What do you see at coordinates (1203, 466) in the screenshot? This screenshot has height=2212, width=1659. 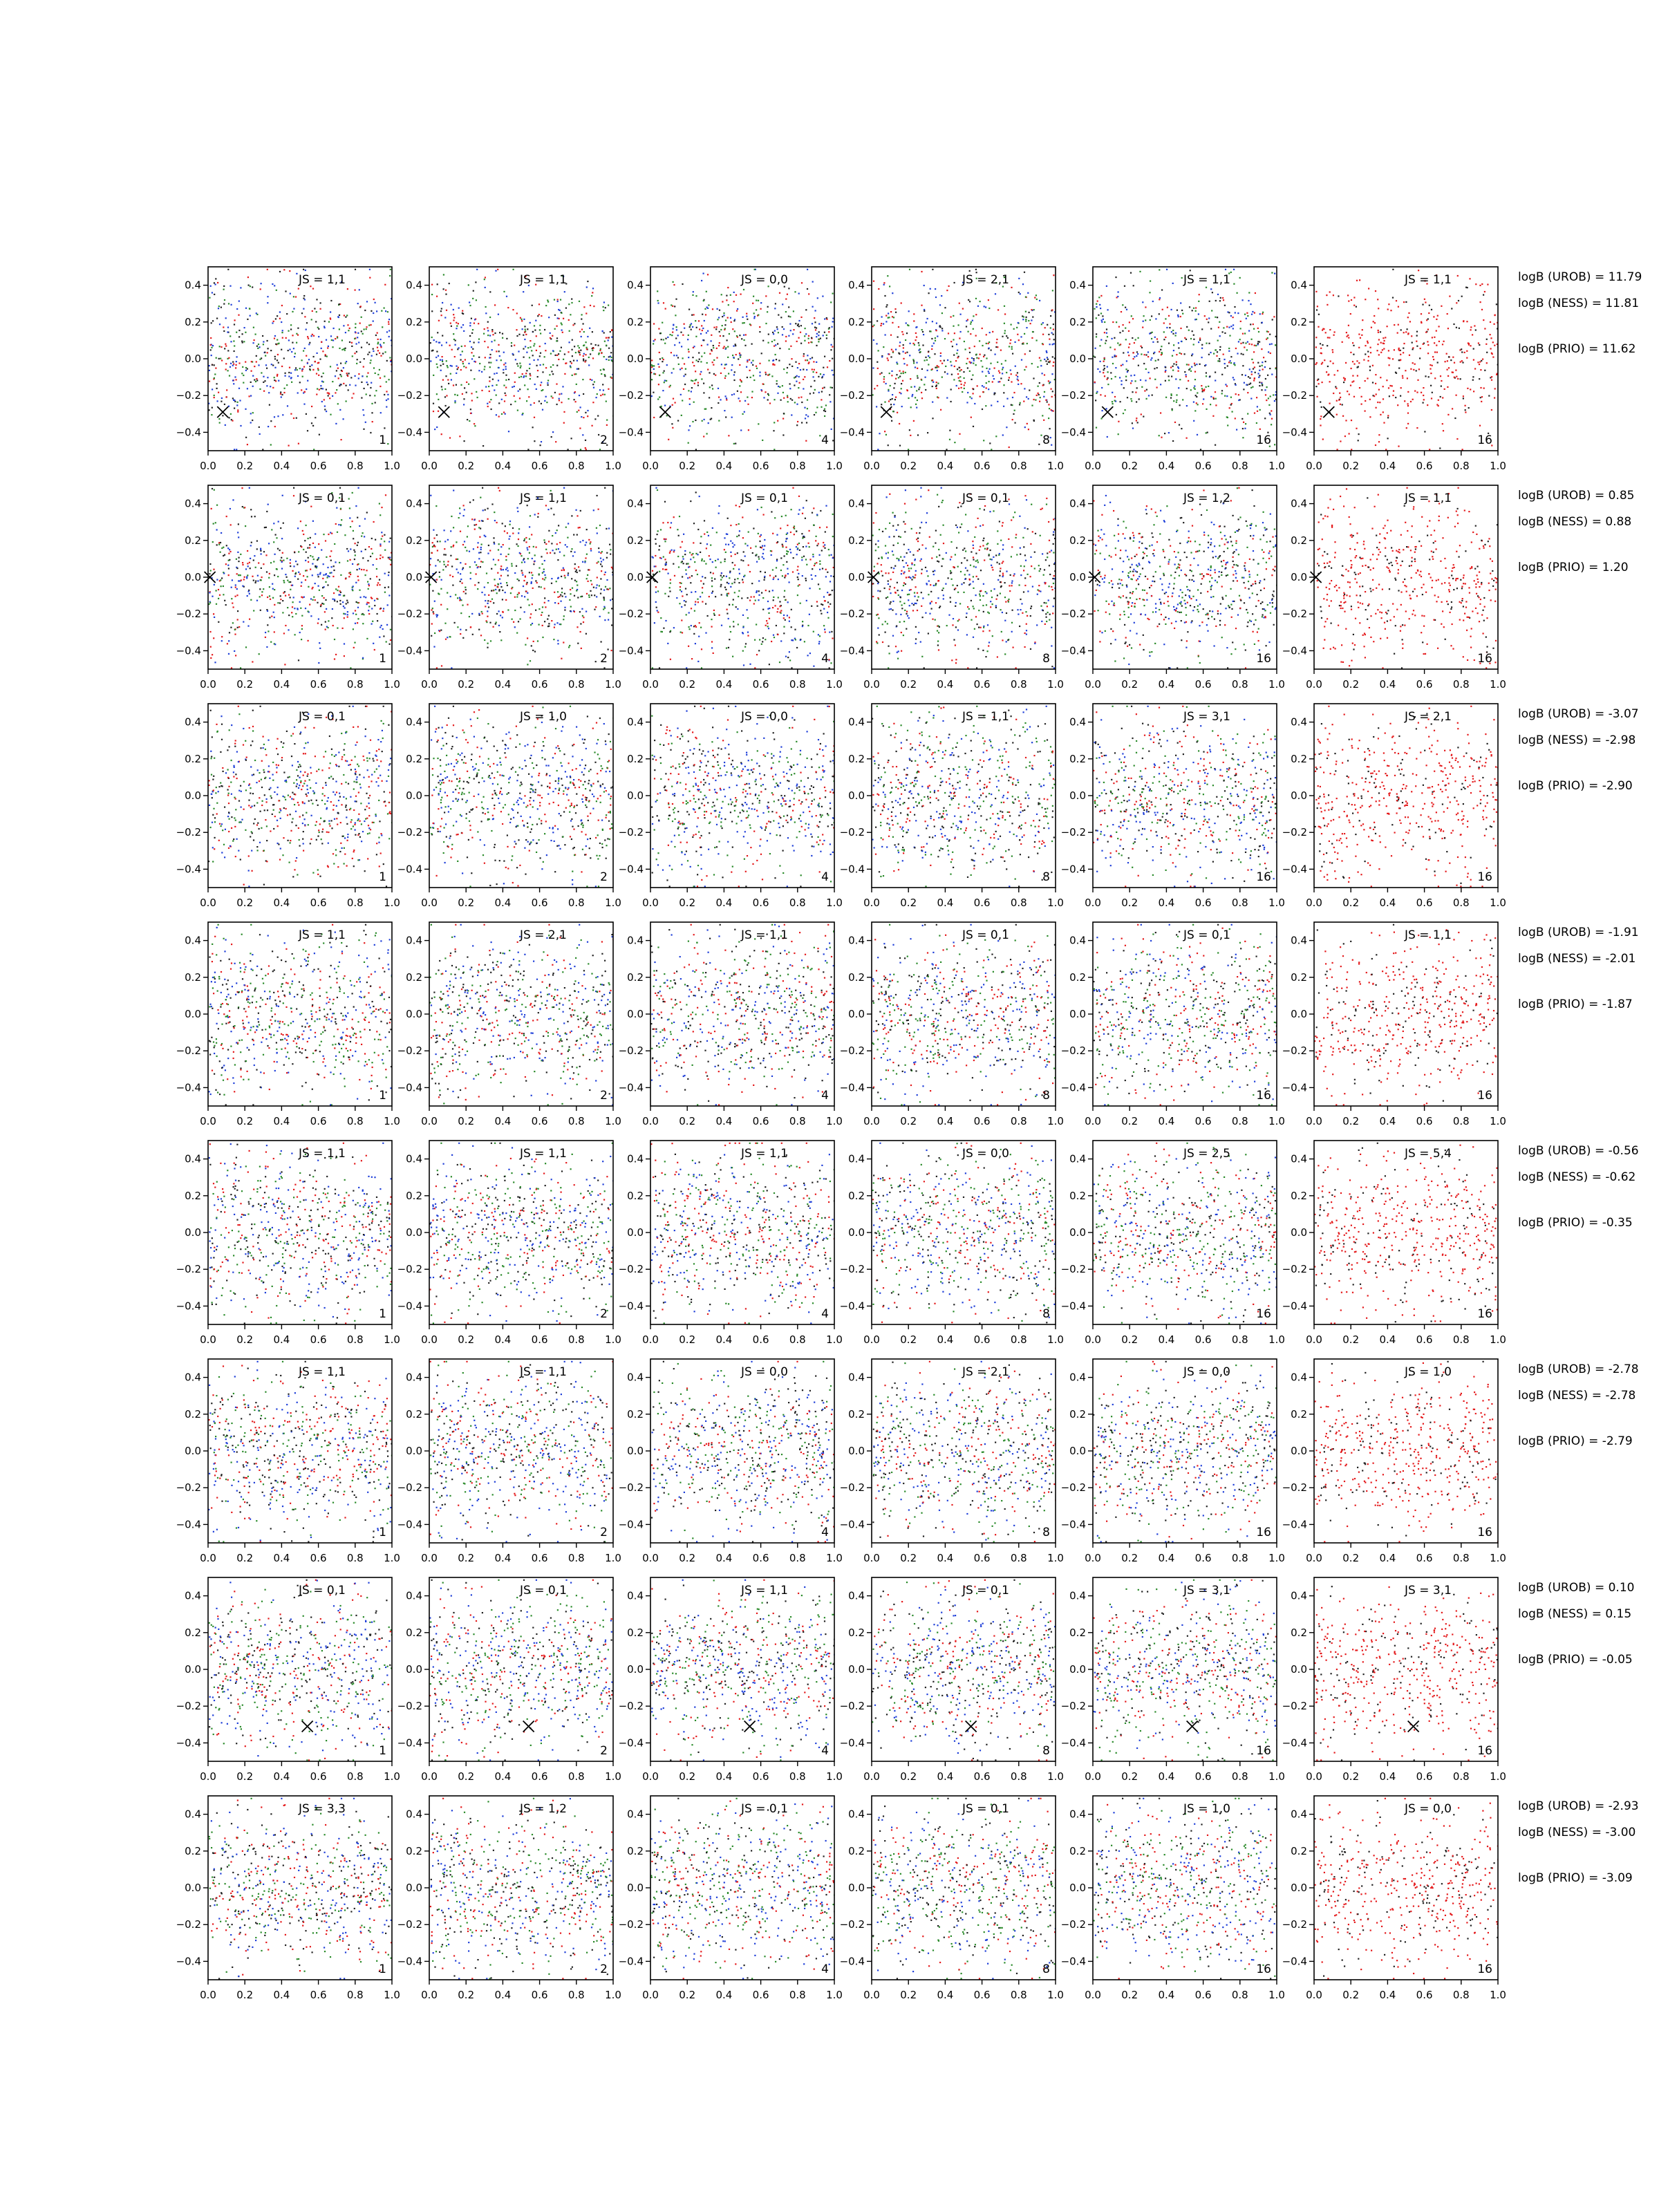 I see `x-tick-label: 0.6` at bounding box center [1203, 466].